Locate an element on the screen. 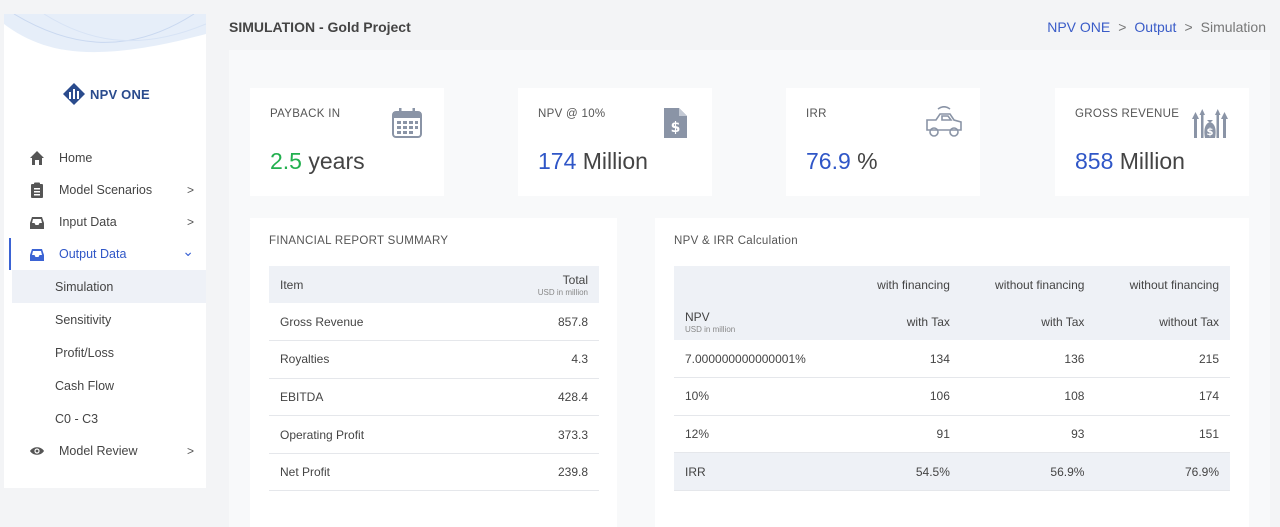 The height and width of the screenshot is (527, 1280). panel-title: NPV & IRR Calculation is located at coordinates (736, 241).